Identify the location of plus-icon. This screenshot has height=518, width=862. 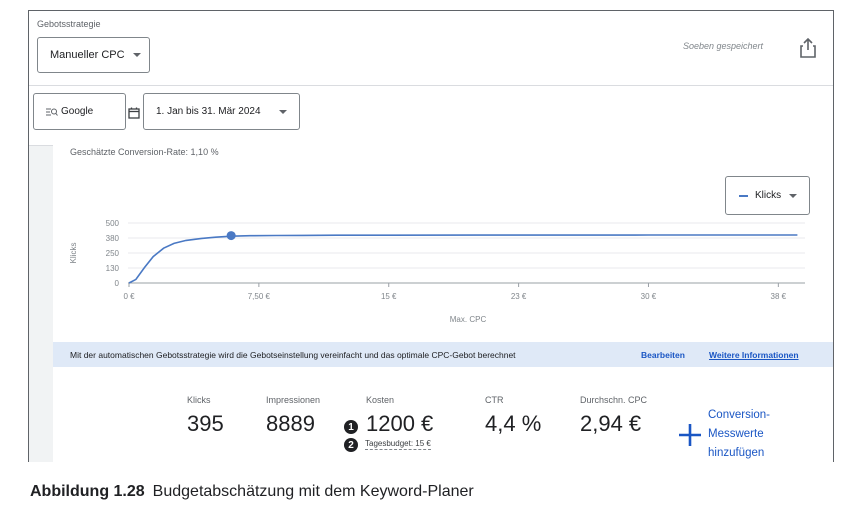
(690, 435).